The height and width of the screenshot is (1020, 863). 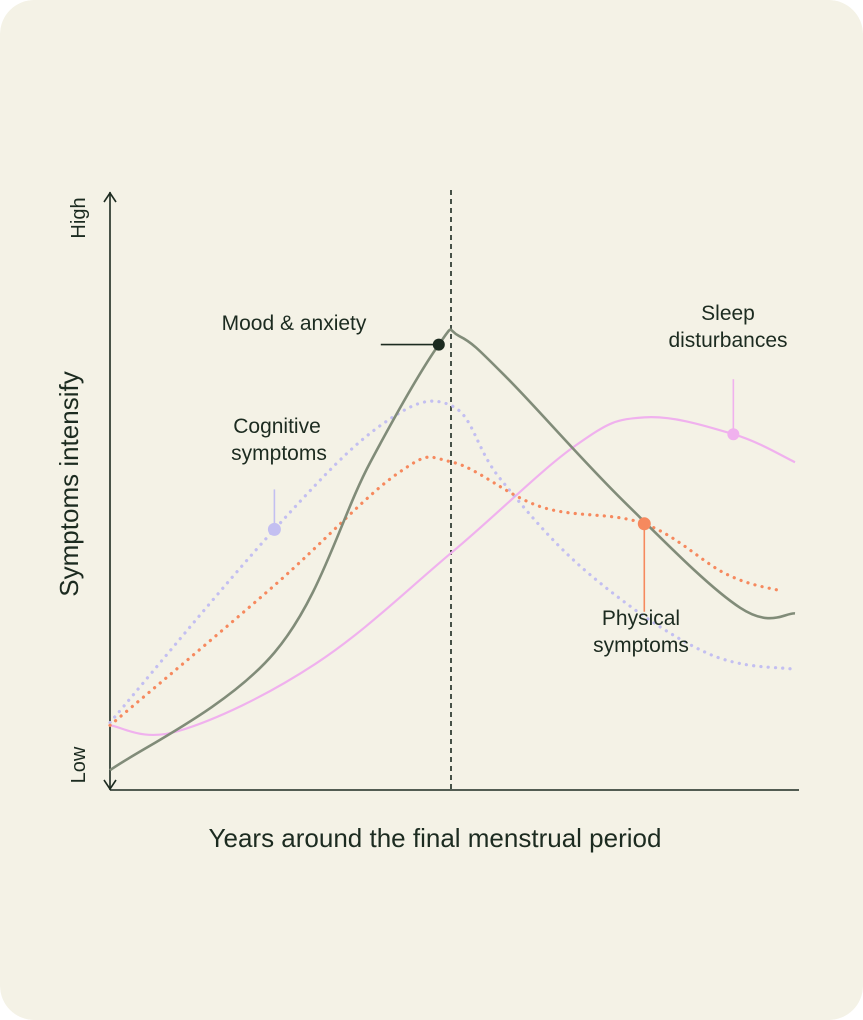 I want to click on marker-mood, so click(x=438, y=344).